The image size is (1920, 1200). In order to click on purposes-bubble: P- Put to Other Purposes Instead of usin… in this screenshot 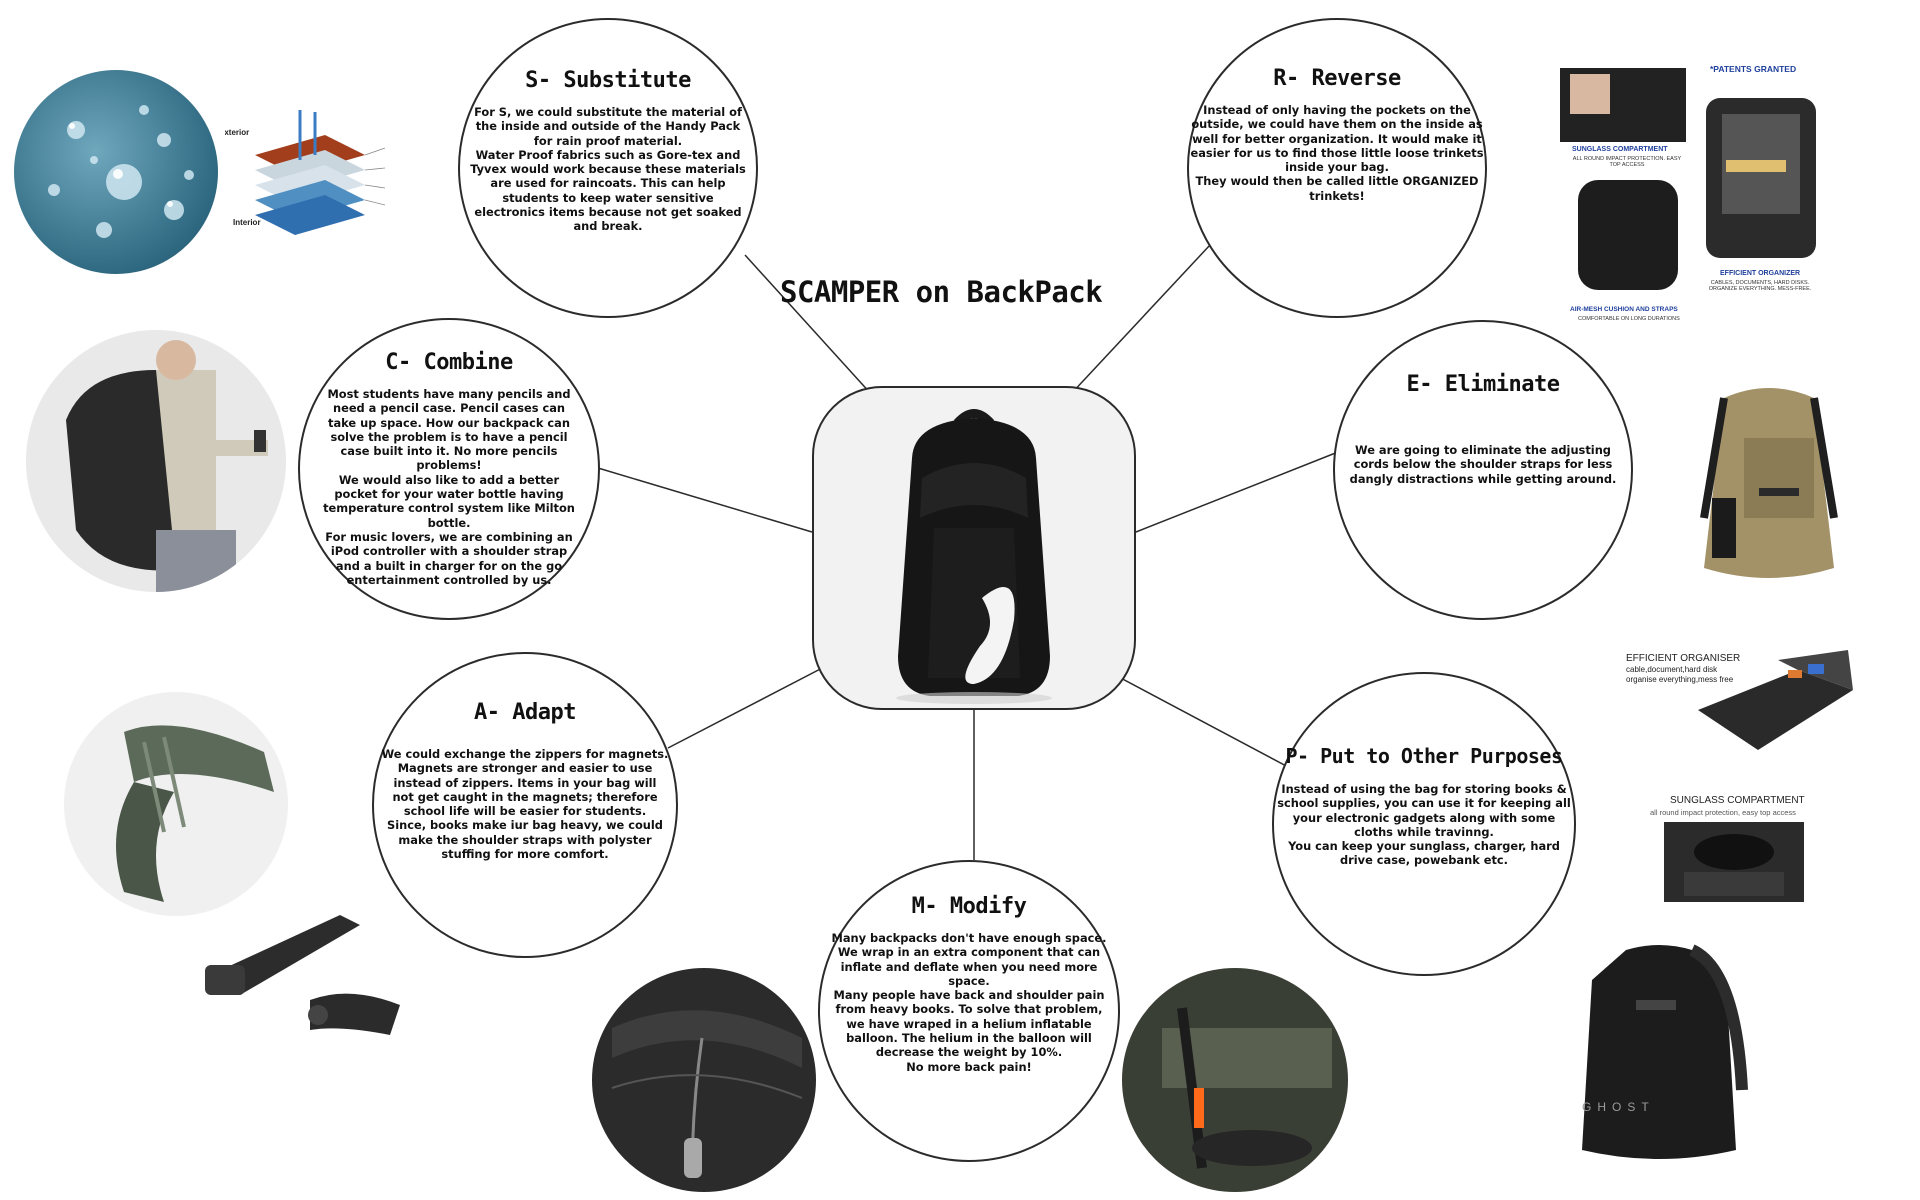, I will do `click(1424, 824)`.